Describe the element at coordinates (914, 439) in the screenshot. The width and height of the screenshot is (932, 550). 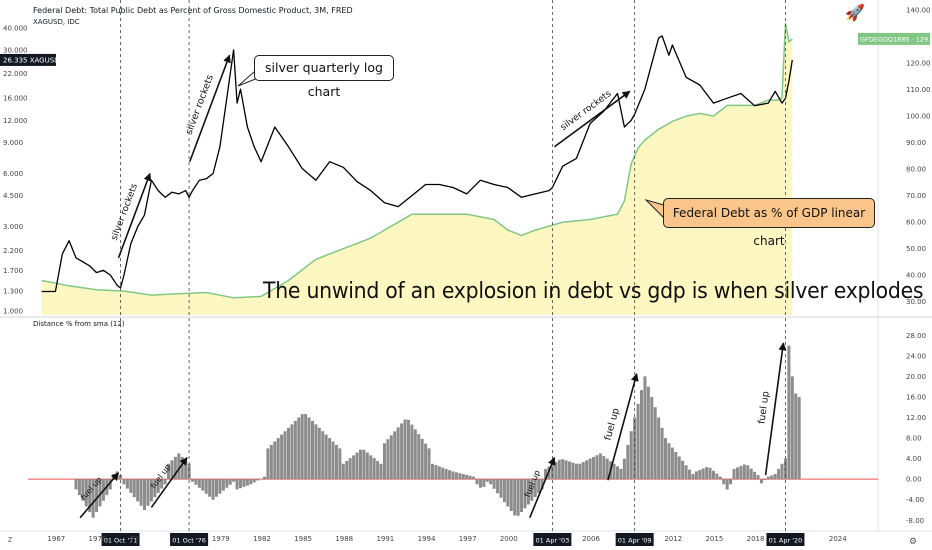
I see `osc-axis-tick-label: 8.00` at that location.